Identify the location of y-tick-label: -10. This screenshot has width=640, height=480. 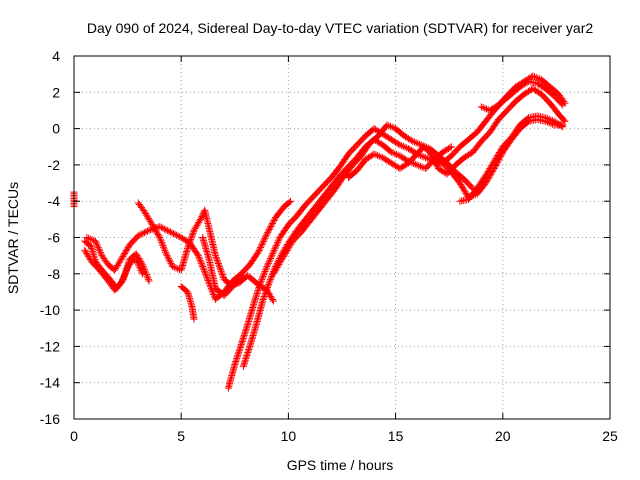
(50, 310).